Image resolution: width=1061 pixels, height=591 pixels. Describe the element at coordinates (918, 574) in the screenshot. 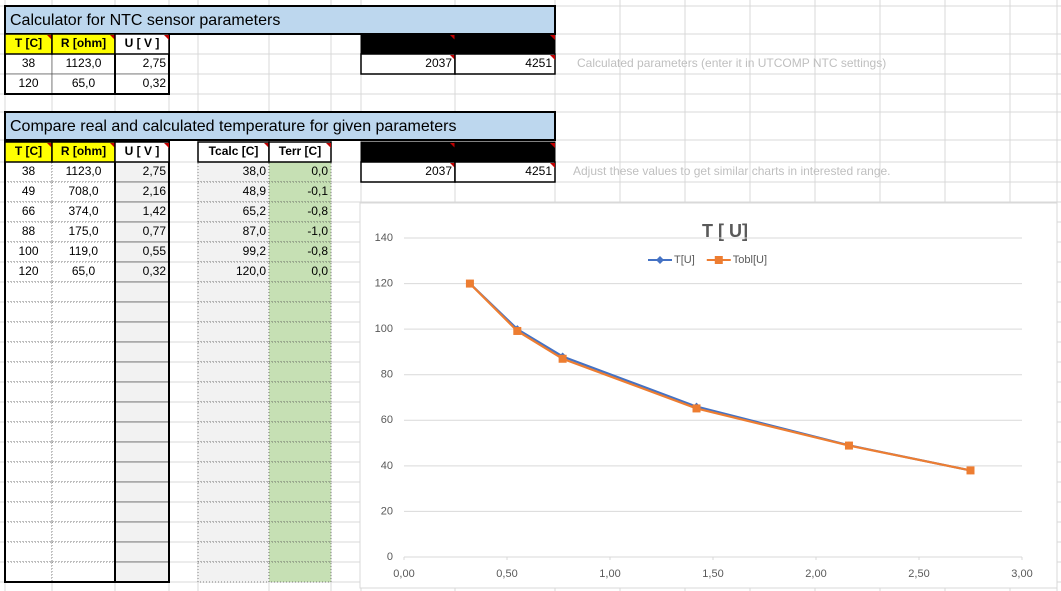

I see `x-tick-label: 2,50` at that location.